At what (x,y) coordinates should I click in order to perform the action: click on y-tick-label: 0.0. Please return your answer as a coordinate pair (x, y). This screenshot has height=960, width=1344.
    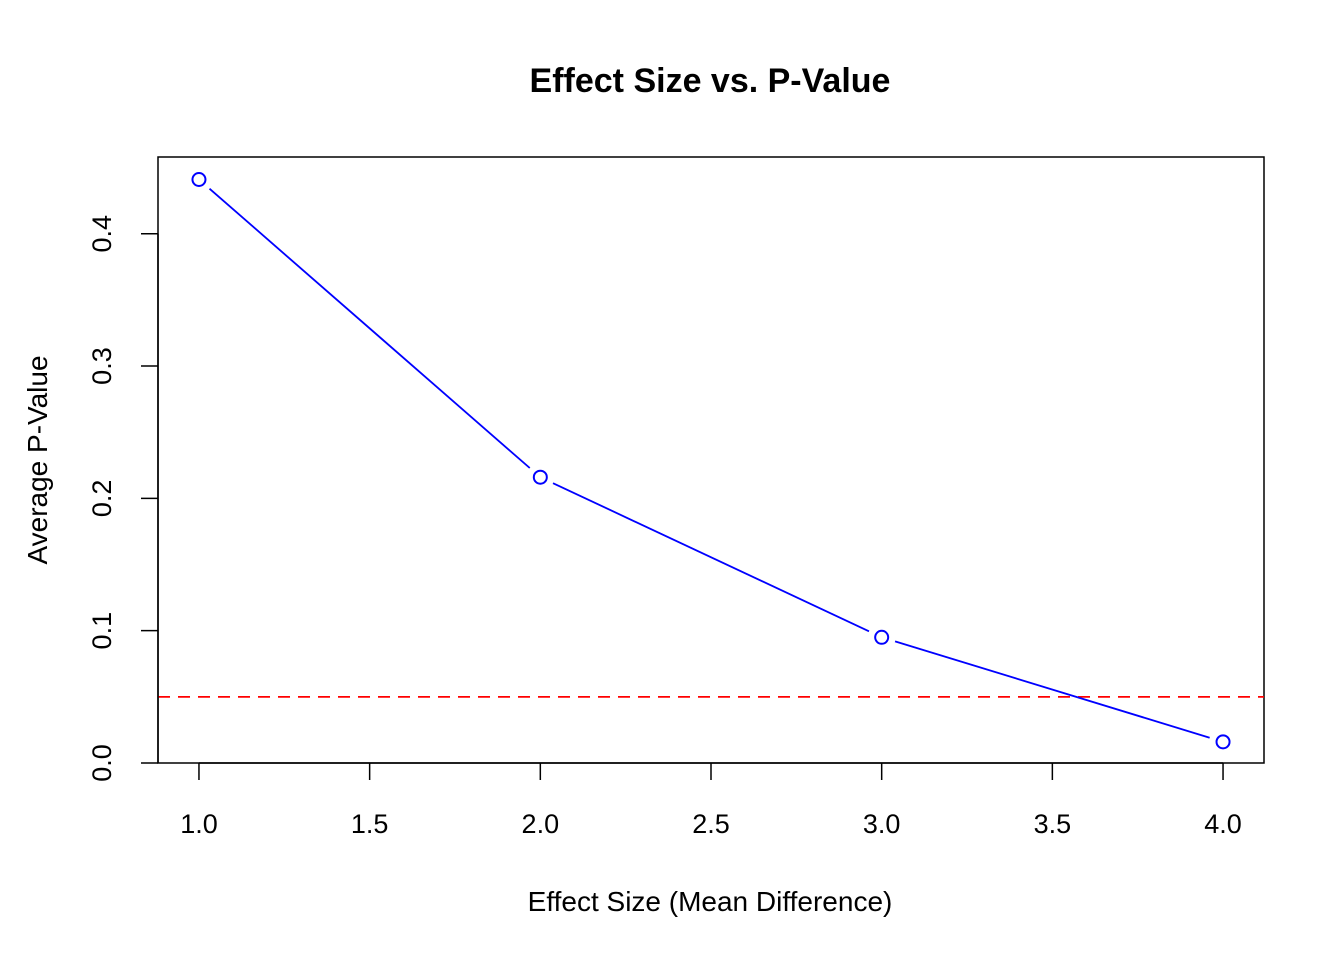
    Looking at the image, I should click on (102, 763).